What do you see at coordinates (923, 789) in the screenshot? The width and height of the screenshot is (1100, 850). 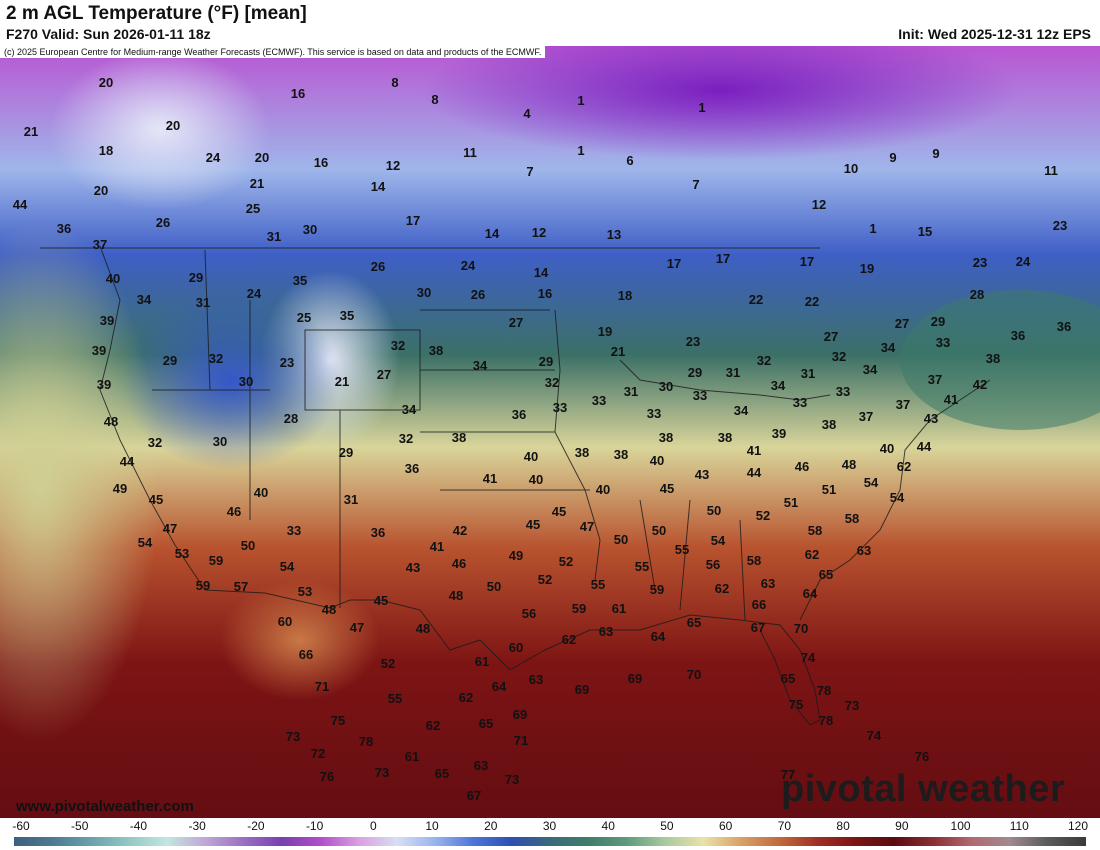 I see `brand-logo: pivotal weather` at bounding box center [923, 789].